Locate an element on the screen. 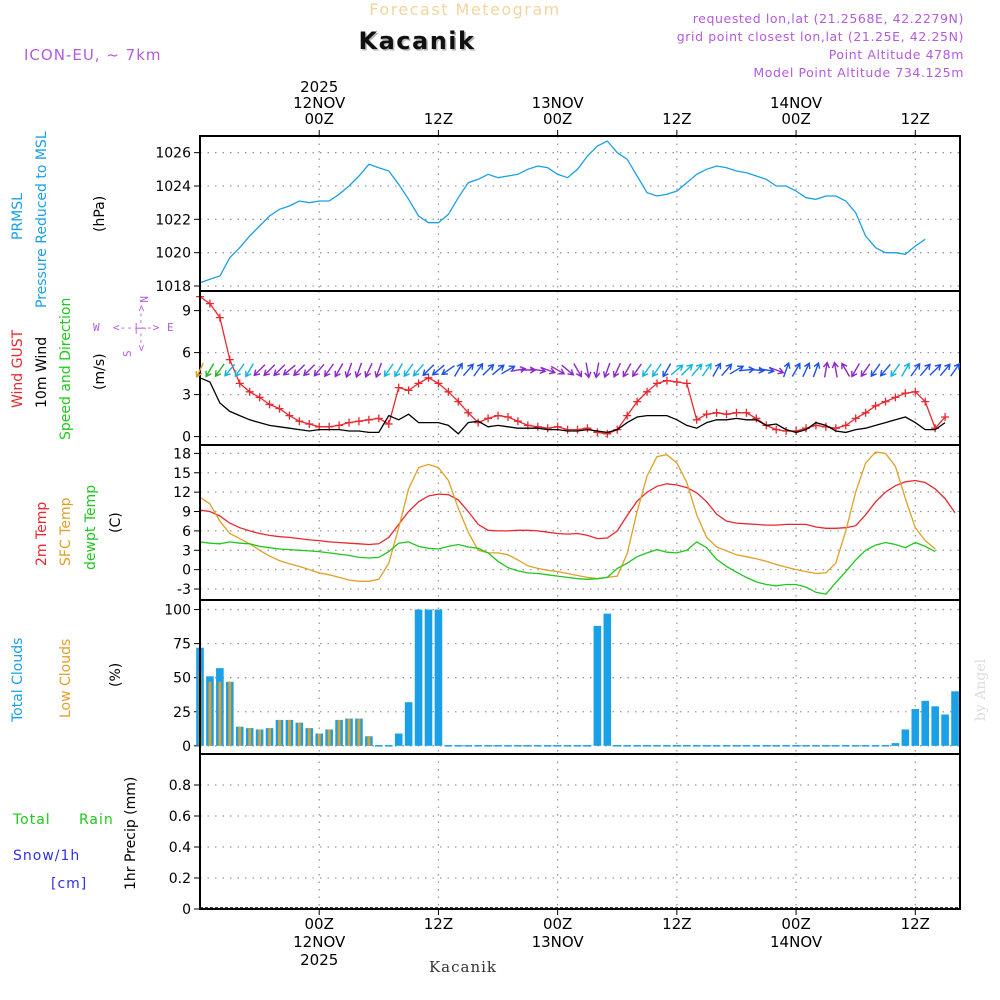 The image size is (1000, 1000). model-label: ICON-EU, ~ 7km is located at coordinates (93, 55).